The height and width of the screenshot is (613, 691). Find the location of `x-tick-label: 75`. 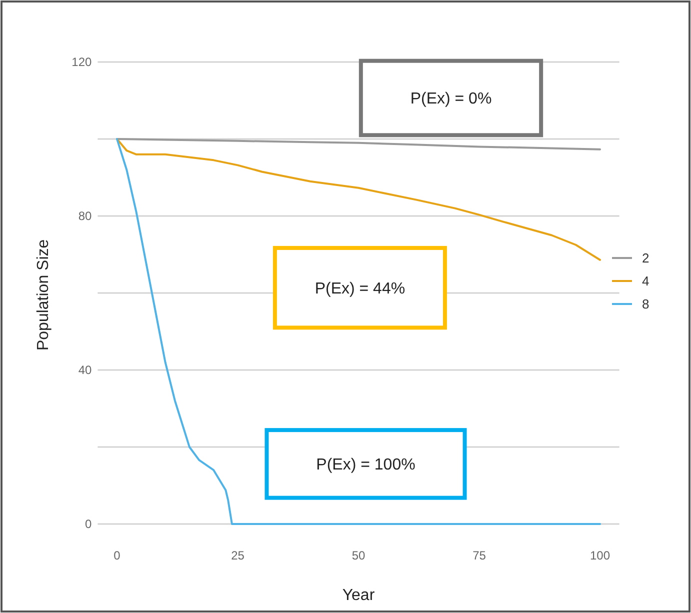

x-tick-label: 75 is located at coordinates (479, 555).